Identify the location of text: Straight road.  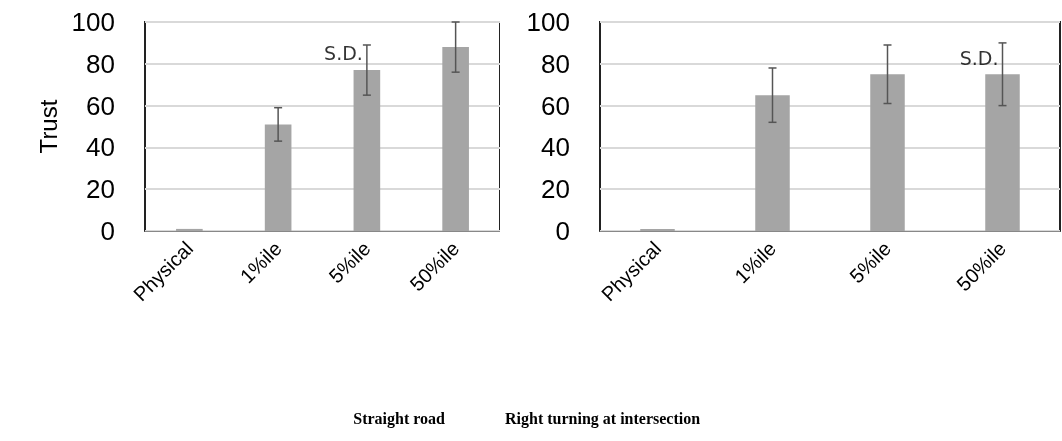
(399, 418).